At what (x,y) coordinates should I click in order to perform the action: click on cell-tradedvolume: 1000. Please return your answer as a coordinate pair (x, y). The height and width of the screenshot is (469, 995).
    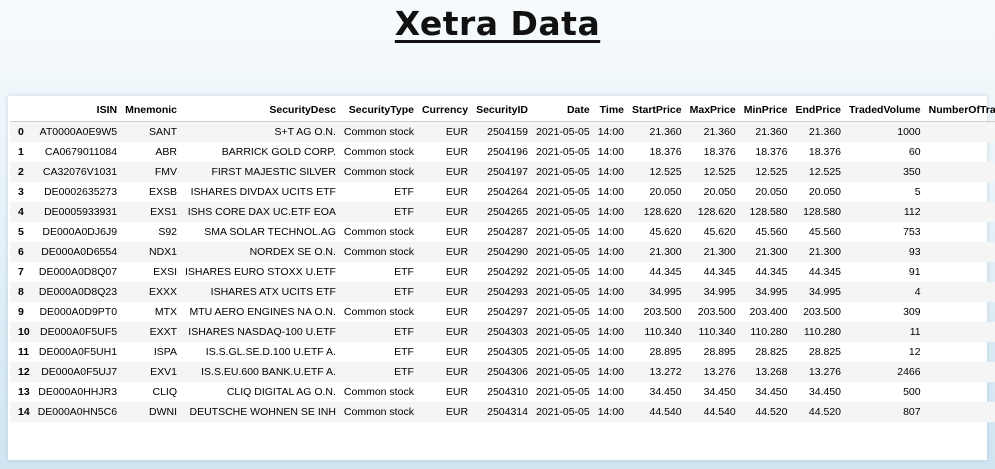
    Looking at the image, I should click on (885, 131).